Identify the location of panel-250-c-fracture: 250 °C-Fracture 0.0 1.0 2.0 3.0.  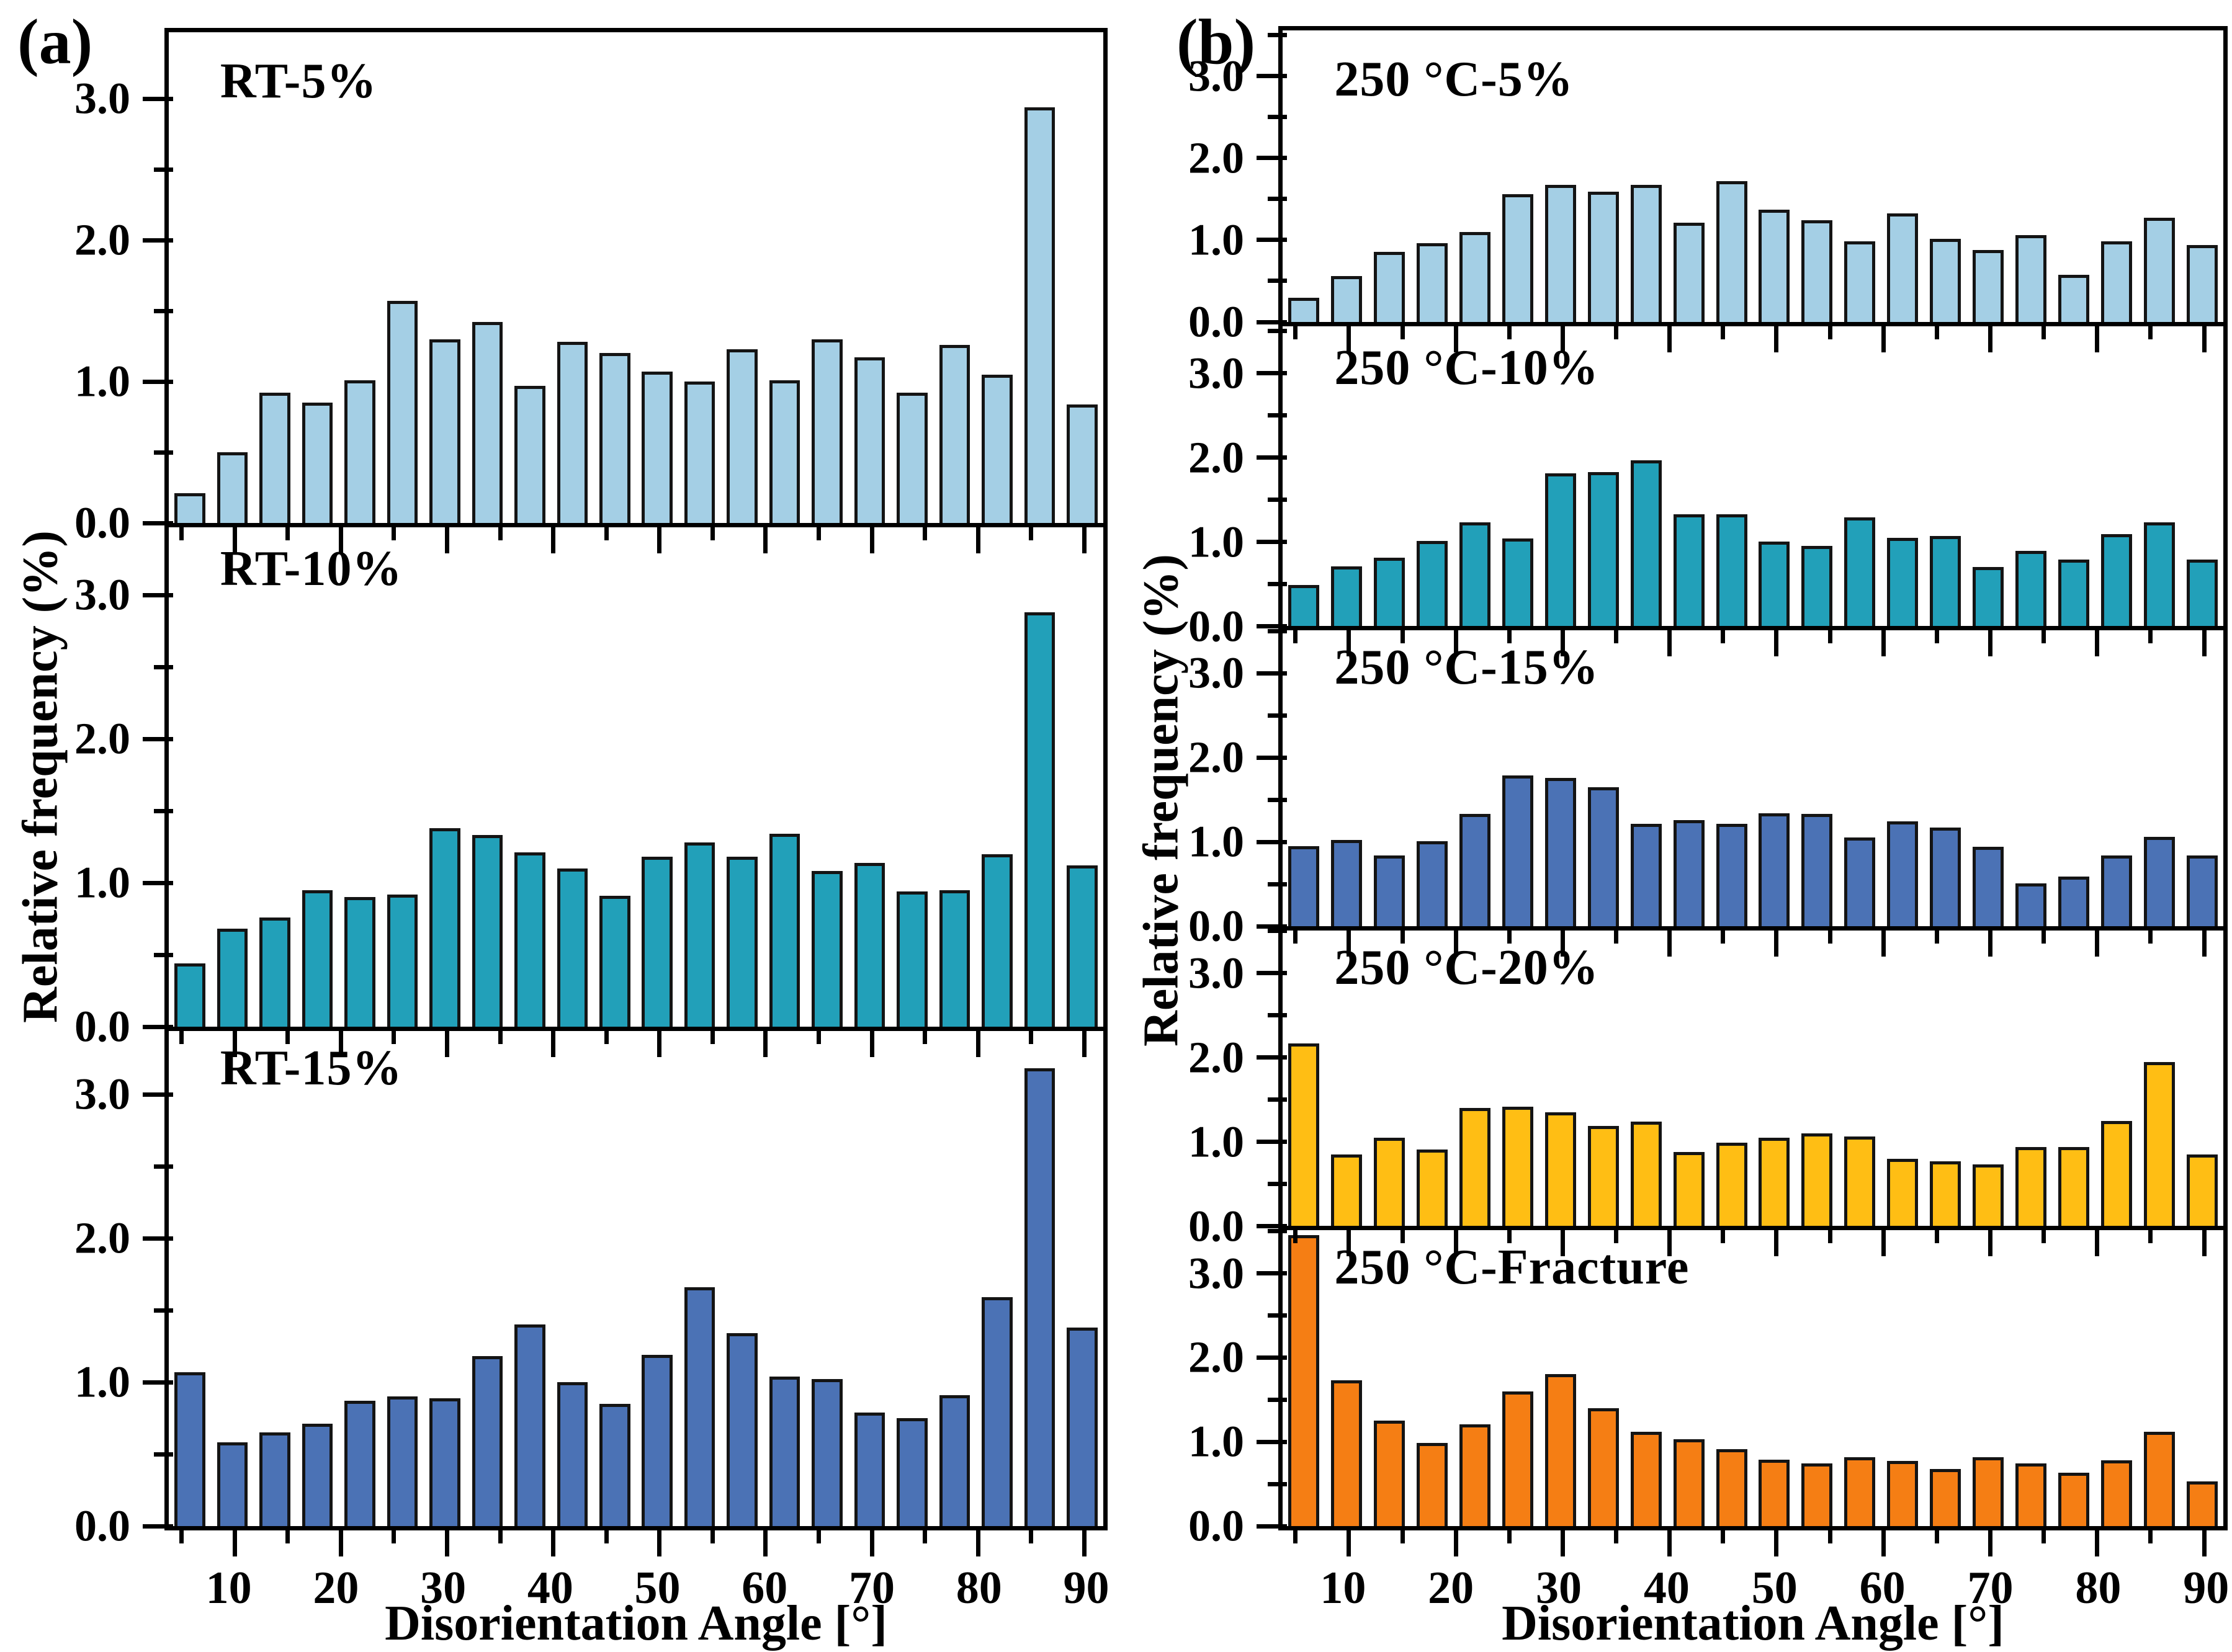
(1708, 1391).